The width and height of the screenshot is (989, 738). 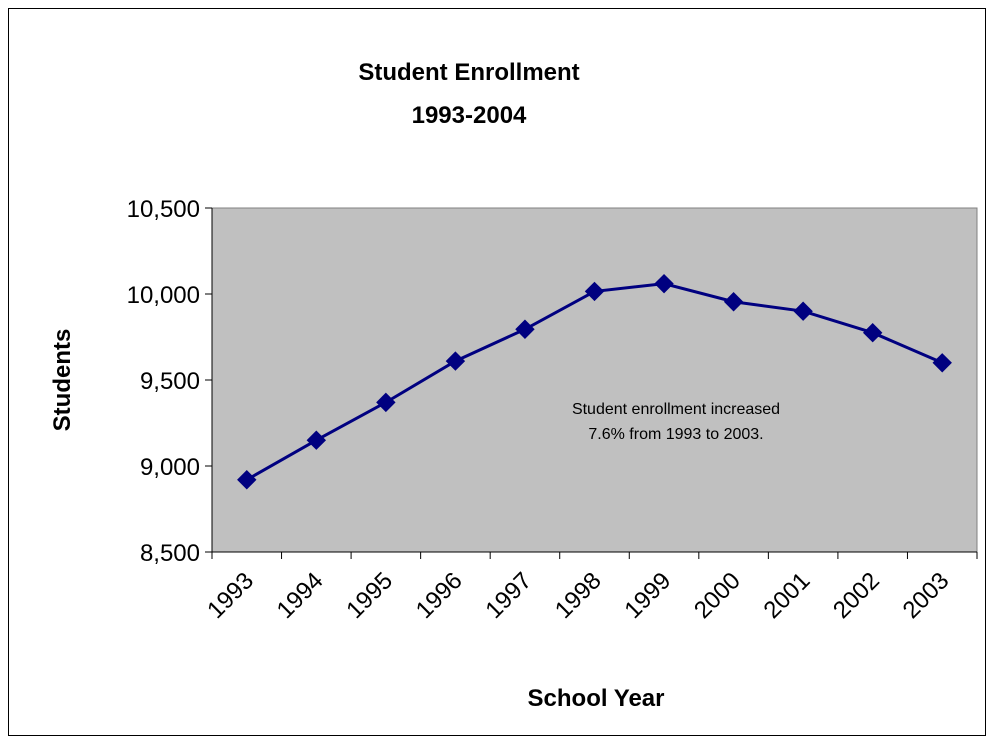 I want to click on x-axis-title: School Year, so click(x=596, y=698).